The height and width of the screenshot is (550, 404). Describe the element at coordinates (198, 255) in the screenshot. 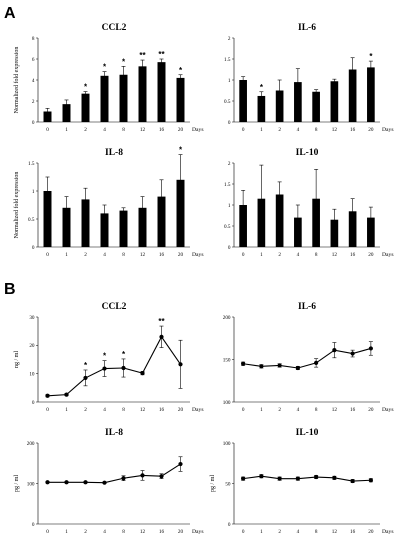

I see `chart-3-x-unit: Days` at that location.